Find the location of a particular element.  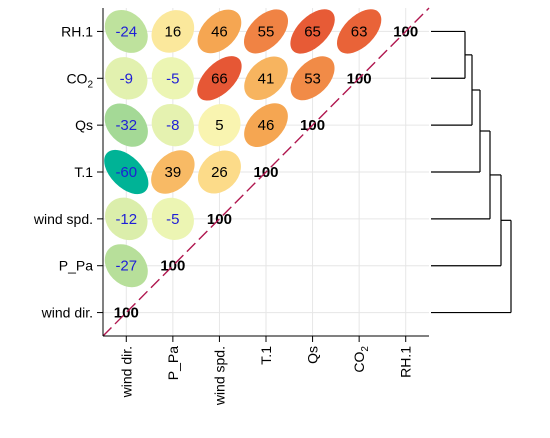

y-tick-label: T.1 is located at coordinates (83, 172).